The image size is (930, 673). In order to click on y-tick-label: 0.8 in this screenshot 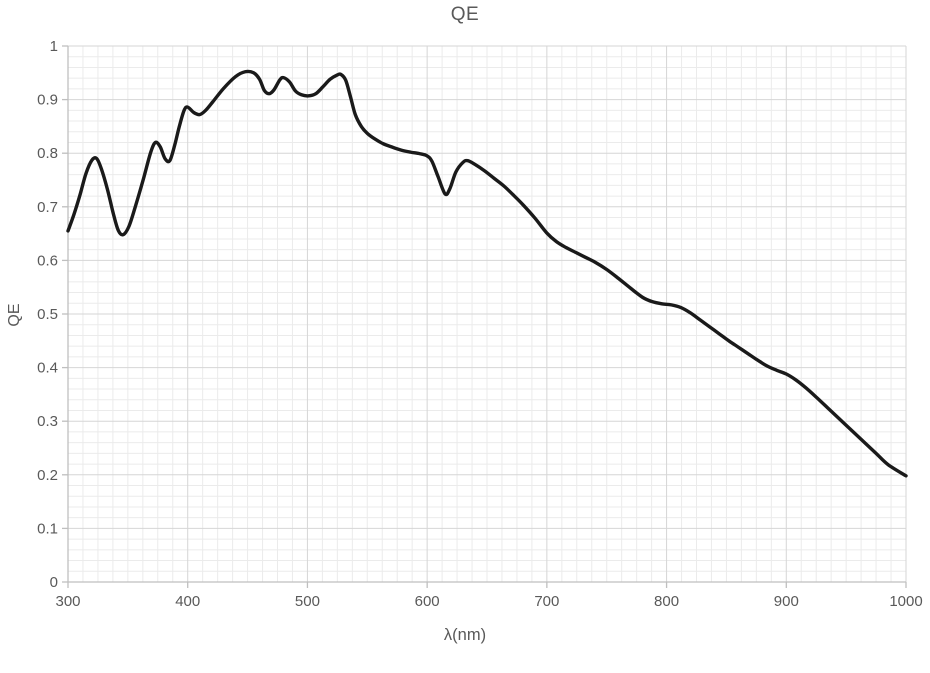, I will do `click(47, 153)`.